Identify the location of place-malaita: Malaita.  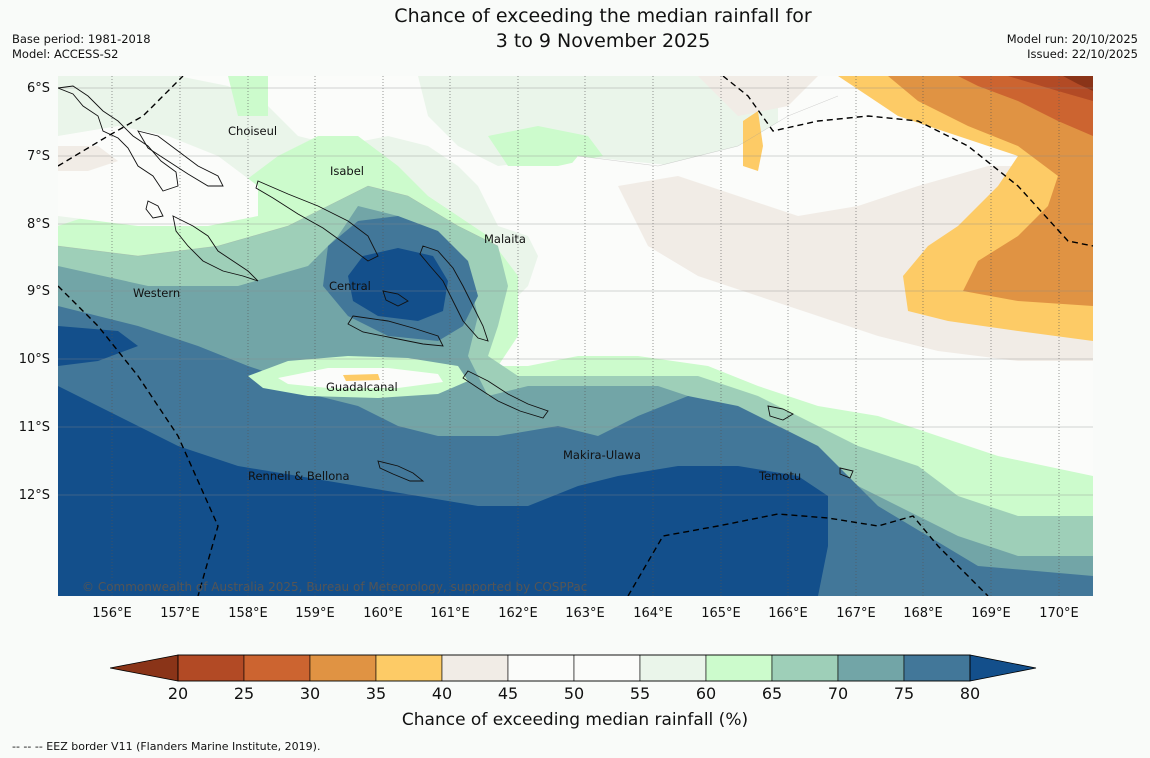
(505, 239).